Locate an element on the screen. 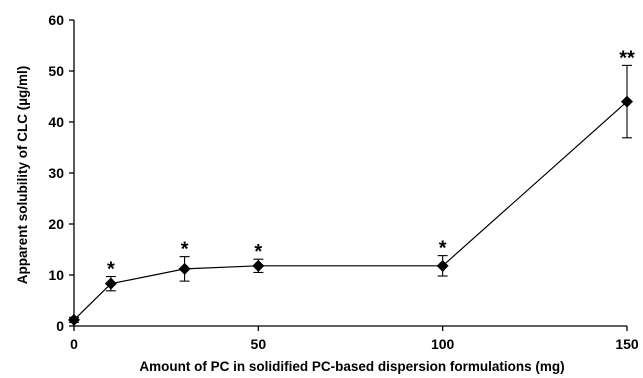  y-tick-label: 60 is located at coordinates (56, 20).